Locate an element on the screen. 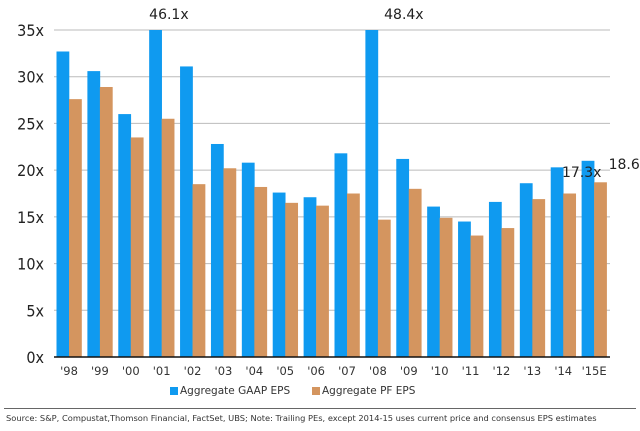  x-tick-label: '15E is located at coordinates (594, 371).